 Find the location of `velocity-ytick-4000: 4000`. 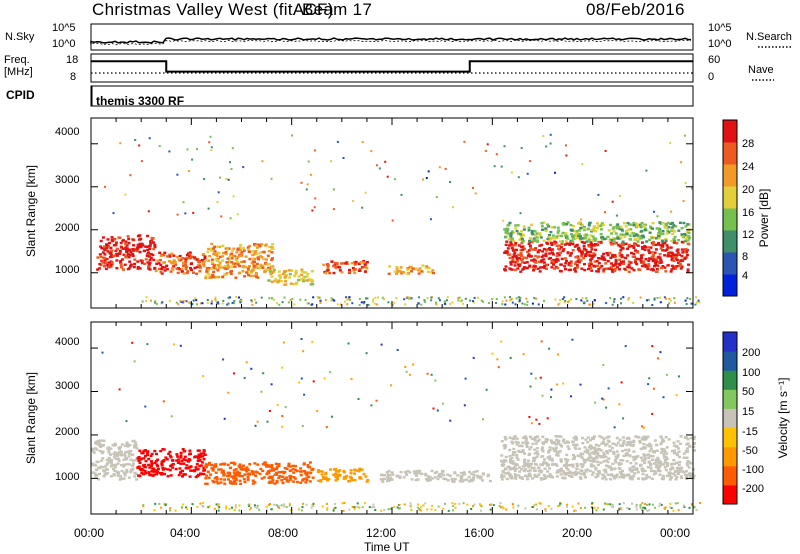

velocity-ytick-4000: 4000 is located at coordinates (67, 342).